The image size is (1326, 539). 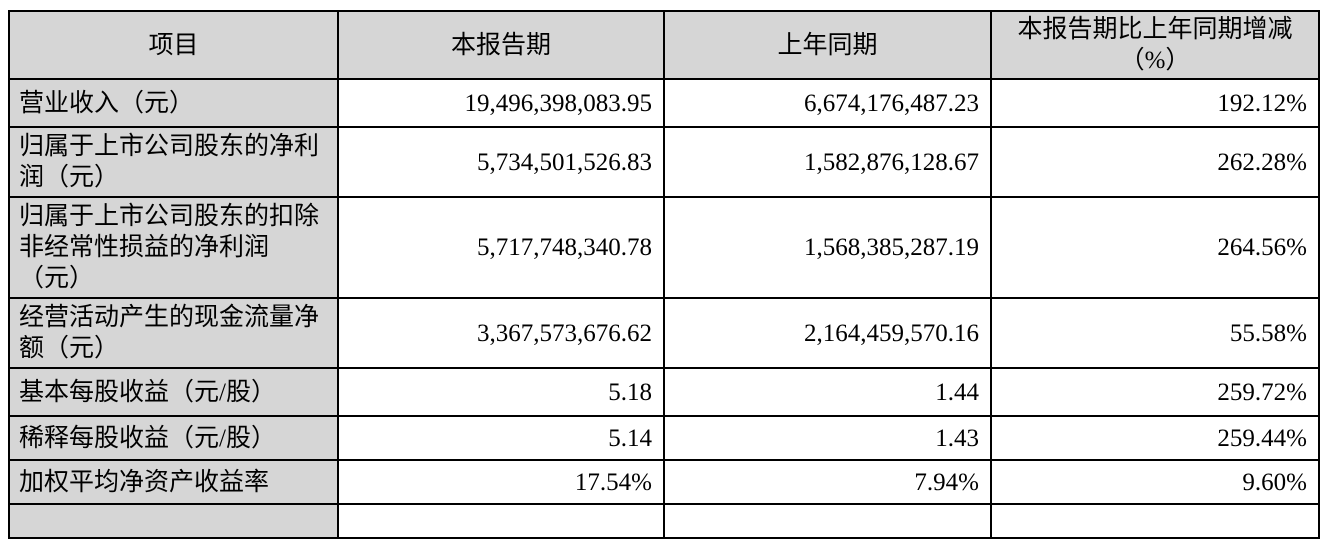 I want to click on row-current-value: 5.14, so click(x=501, y=438).